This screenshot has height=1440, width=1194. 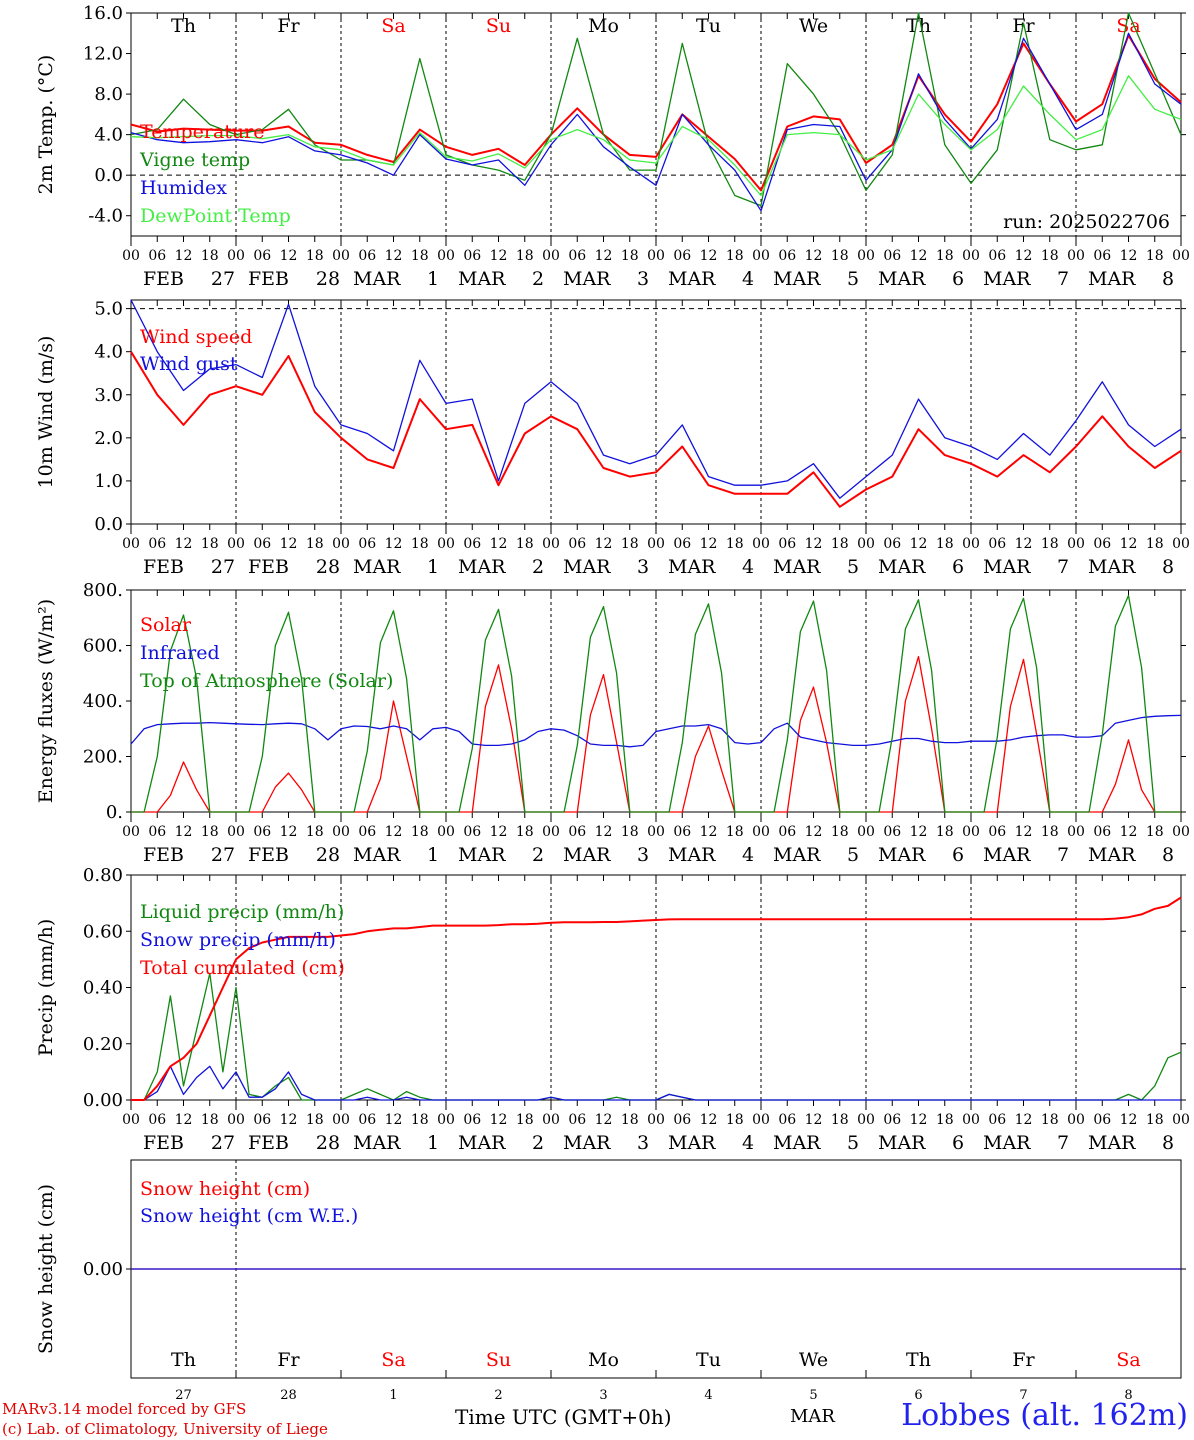 What do you see at coordinates (103, 54) in the screenshot?
I see `y-tick-label: 12.0` at bounding box center [103, 54].